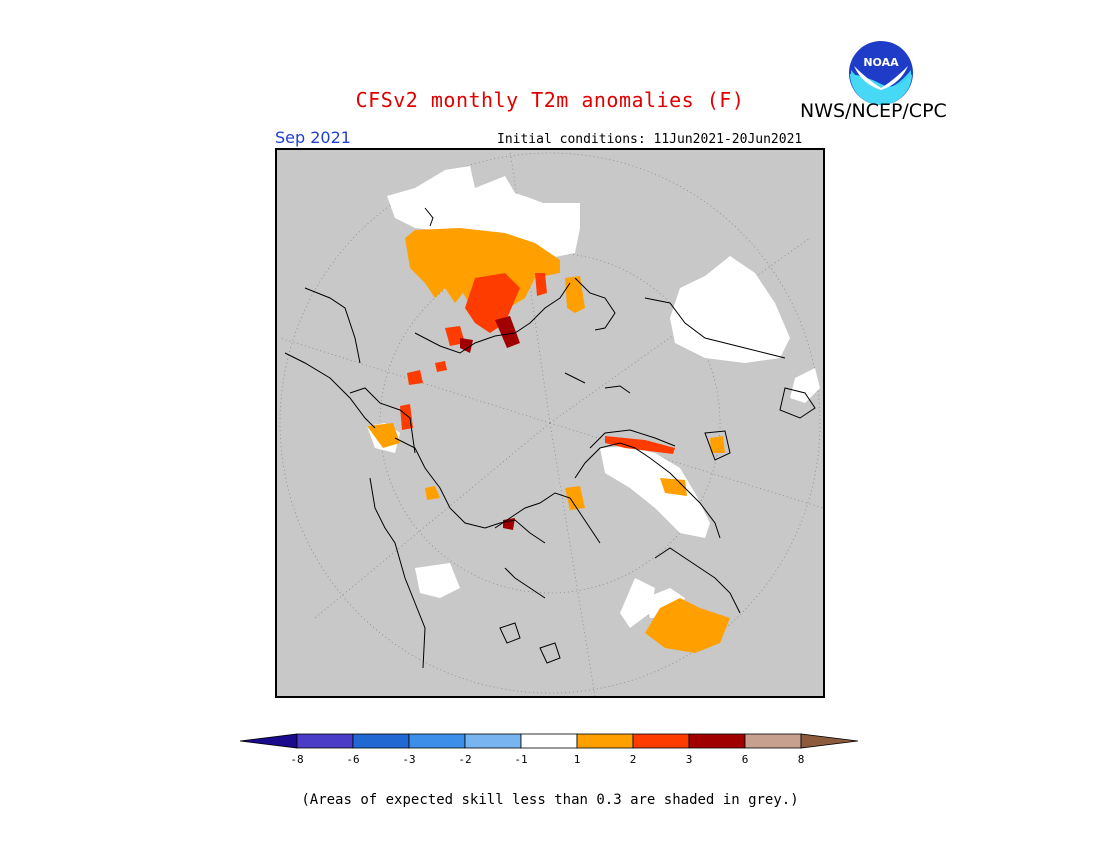 This screenshot has height=850, width=1100. Describe the element at coordinates (577, 759) in the screenshot. I see `colorbar-tick-label: 1` at that location.